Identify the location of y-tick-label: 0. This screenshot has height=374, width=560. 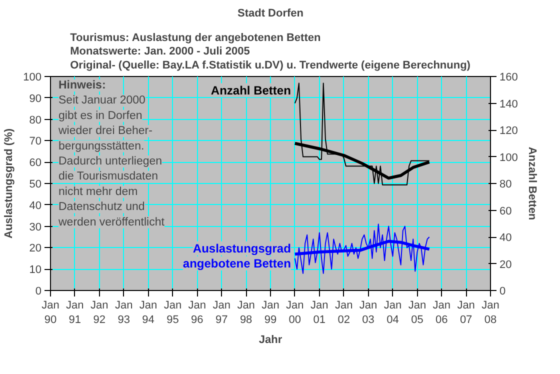
(38, 292).